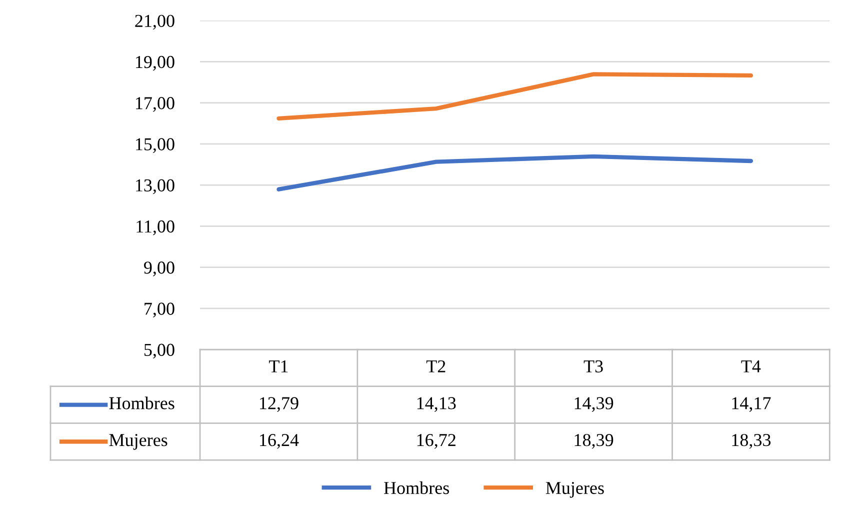 The height and width of the screenshot is (514, 844). What do you see at coordinates (155, 228) in the screenshot?
I see `y-tick-label: 11,00` at bounding box center [155, 228].